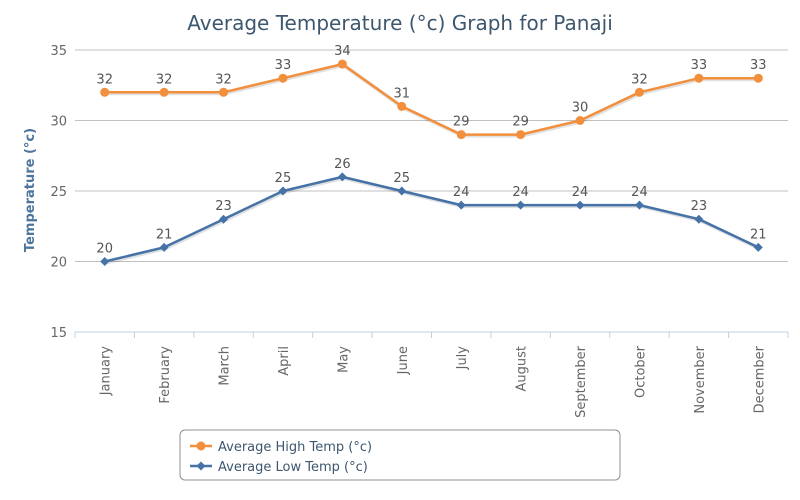 This screenshot has width=800, height=500. What do you see at coordinates (522, 369) in the screenshot?
I see `x-tick-label: August` at bounding box center [522, 369].